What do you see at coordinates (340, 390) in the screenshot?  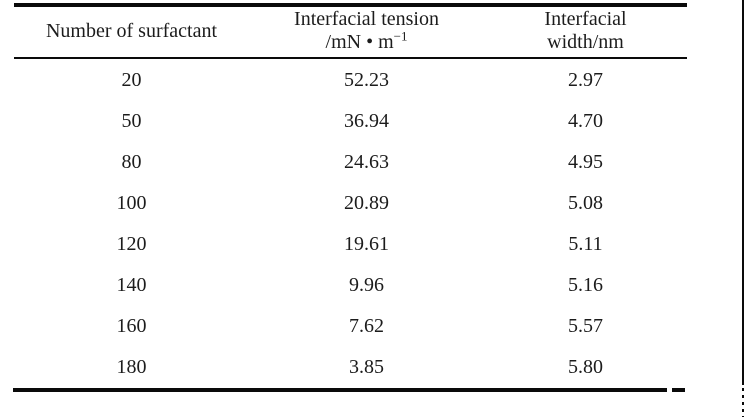 I see `table-bottom-rule` at bounding box center [340, 390].